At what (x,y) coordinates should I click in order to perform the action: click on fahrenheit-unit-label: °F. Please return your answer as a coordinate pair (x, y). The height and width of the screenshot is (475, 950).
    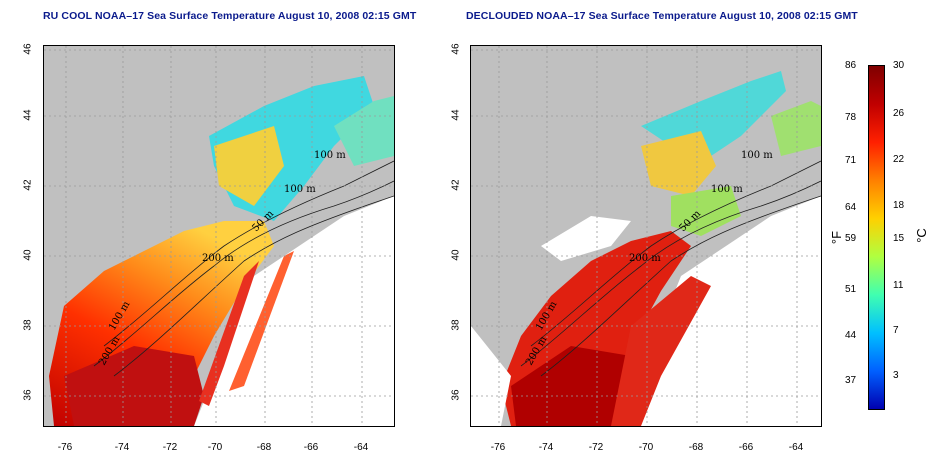
    Looking at the image, I should click on (837, 237).